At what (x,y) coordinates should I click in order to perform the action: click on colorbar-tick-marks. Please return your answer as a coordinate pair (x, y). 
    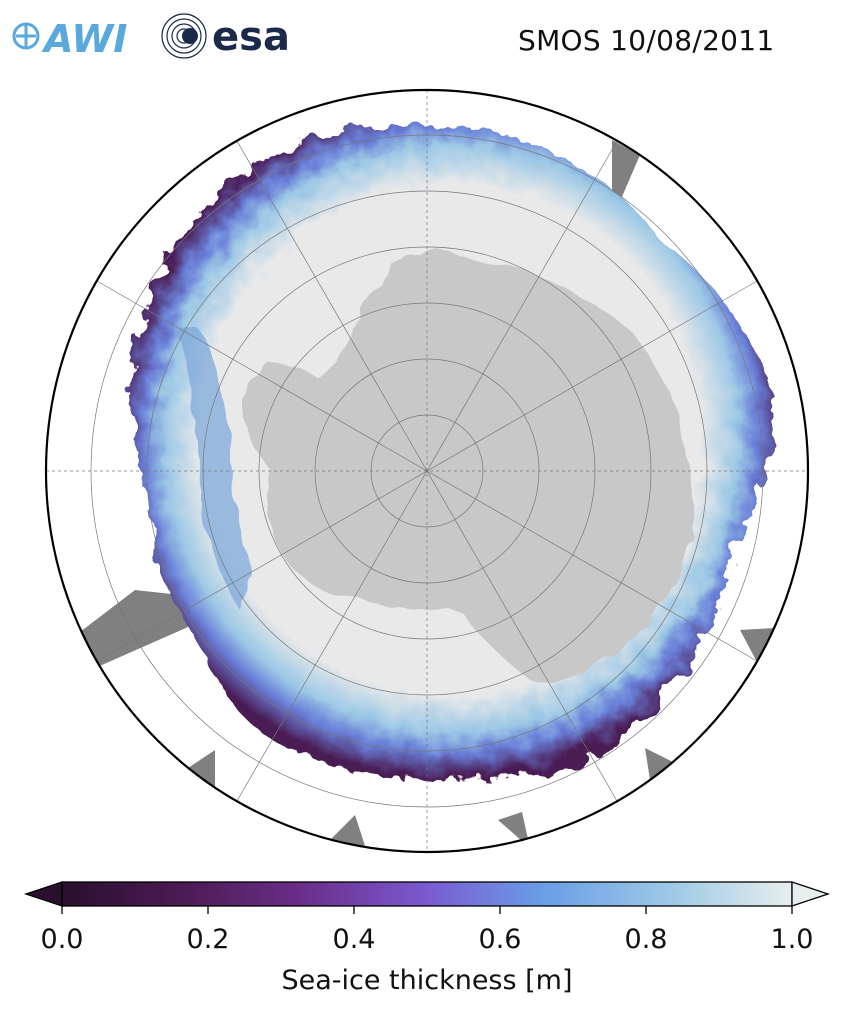
    Looking at the image, I should click on (427, 910).